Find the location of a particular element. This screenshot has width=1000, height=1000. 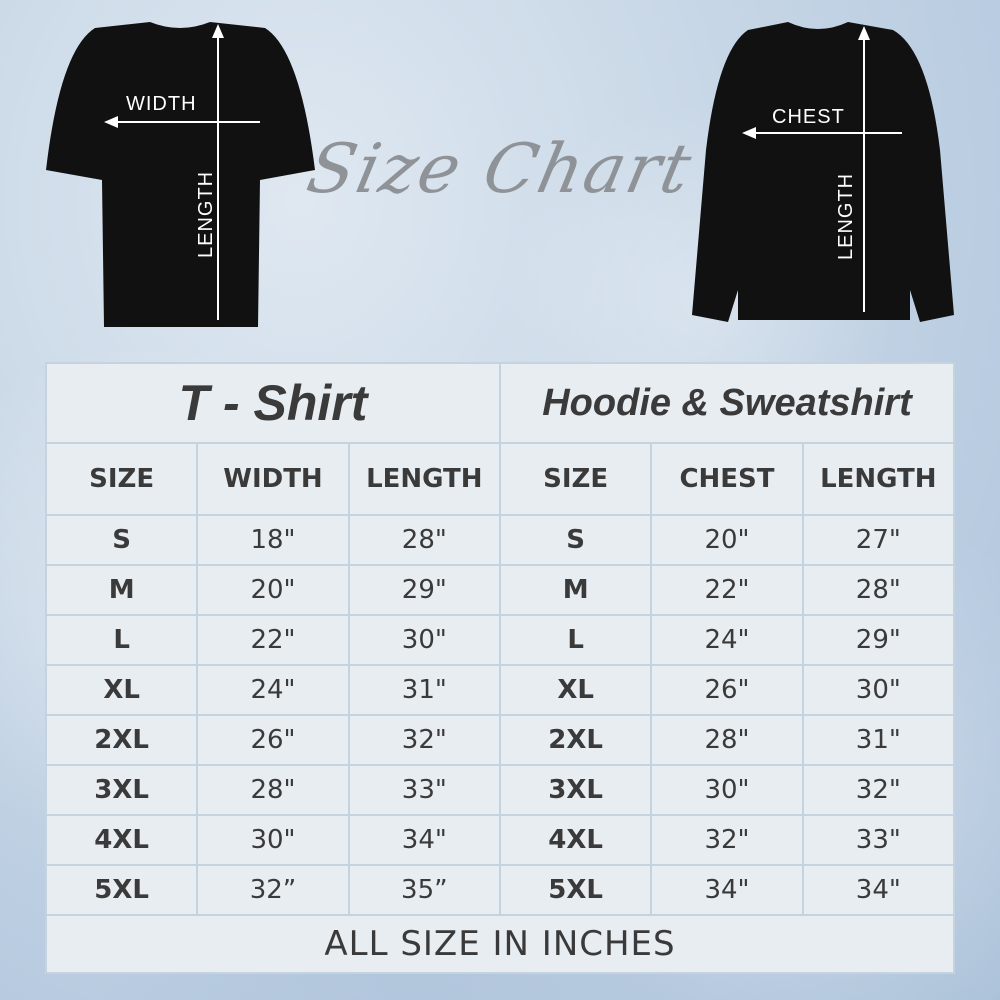

column-headers: SIZE WIDTH LENGTH SIZE CHEST LENGTH is located at coordinates (500, 479).